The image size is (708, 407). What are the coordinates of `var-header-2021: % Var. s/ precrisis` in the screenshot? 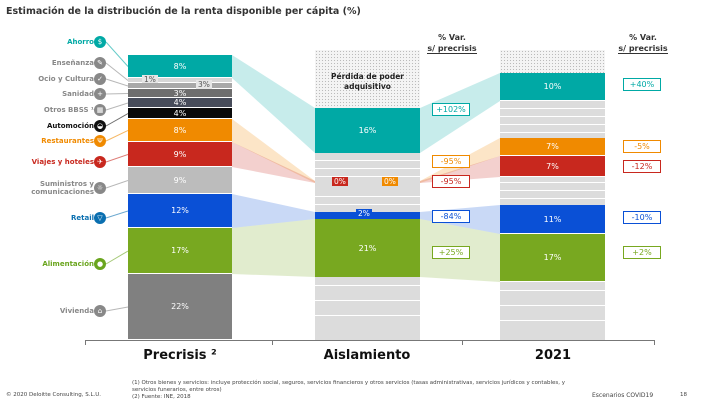 It's located at (643, 43).